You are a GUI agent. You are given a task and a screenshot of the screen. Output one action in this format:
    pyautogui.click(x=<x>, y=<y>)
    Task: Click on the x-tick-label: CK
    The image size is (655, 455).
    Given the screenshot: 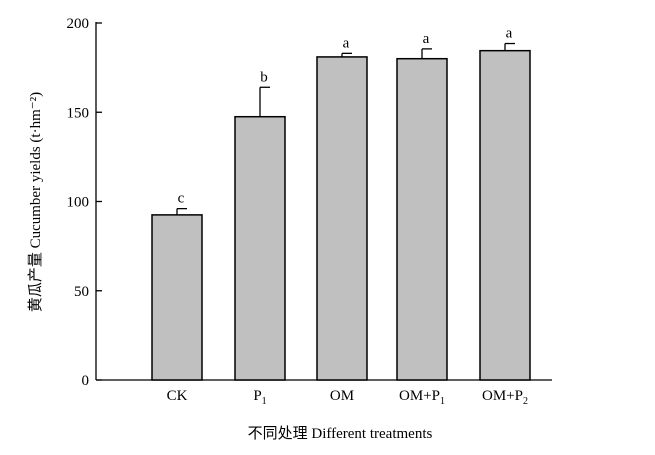 What is the action you would take?
    pyautogui.click(x=177, y=396)
    